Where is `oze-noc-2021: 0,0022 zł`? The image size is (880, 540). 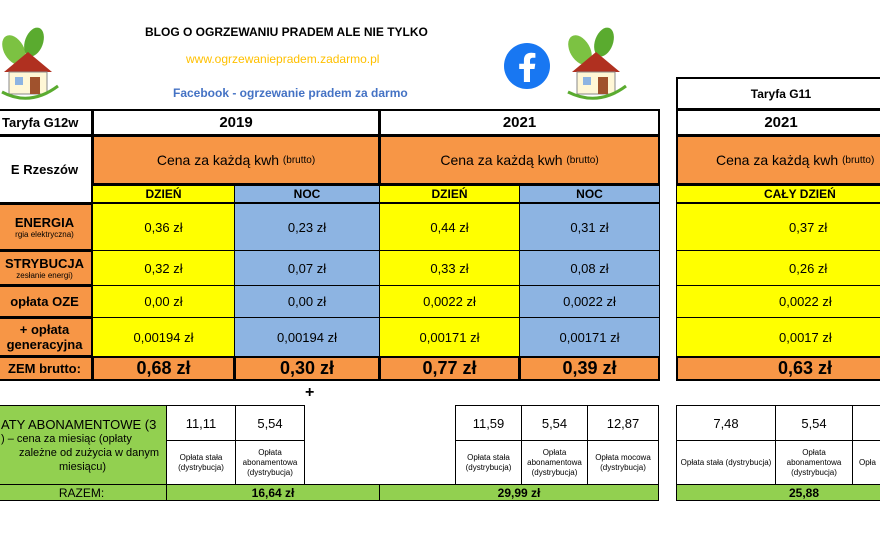 oze-noc-2021: 0,0022 zł is located at coordinates (589, 301).